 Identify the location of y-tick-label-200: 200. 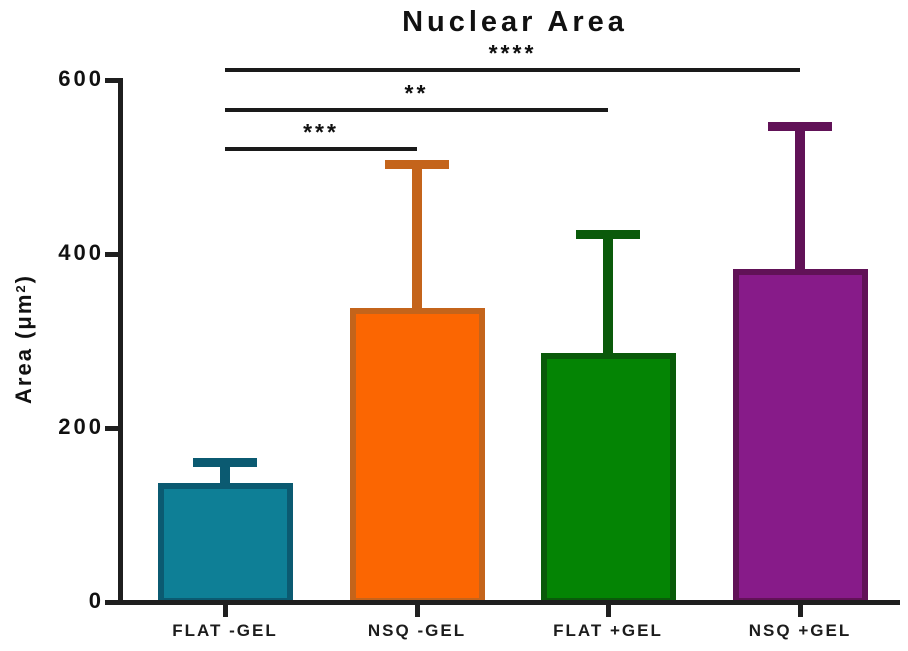
(81, 426).